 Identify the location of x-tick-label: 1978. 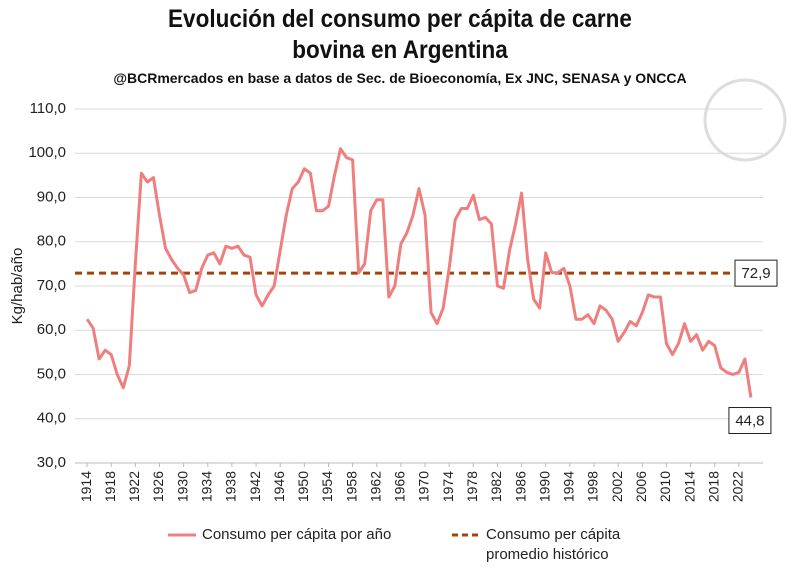
(472, 486).